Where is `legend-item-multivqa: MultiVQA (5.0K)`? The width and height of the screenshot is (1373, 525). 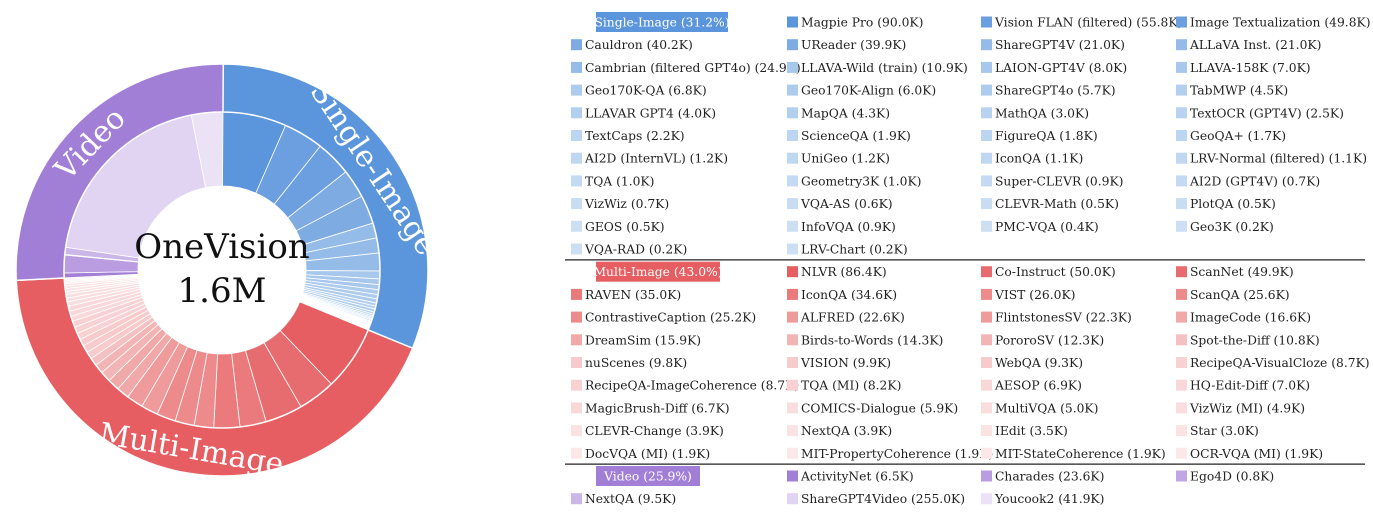
legend-item-multivqa: MultiVQA (5.0K) is located at coordinates (1046, 408).